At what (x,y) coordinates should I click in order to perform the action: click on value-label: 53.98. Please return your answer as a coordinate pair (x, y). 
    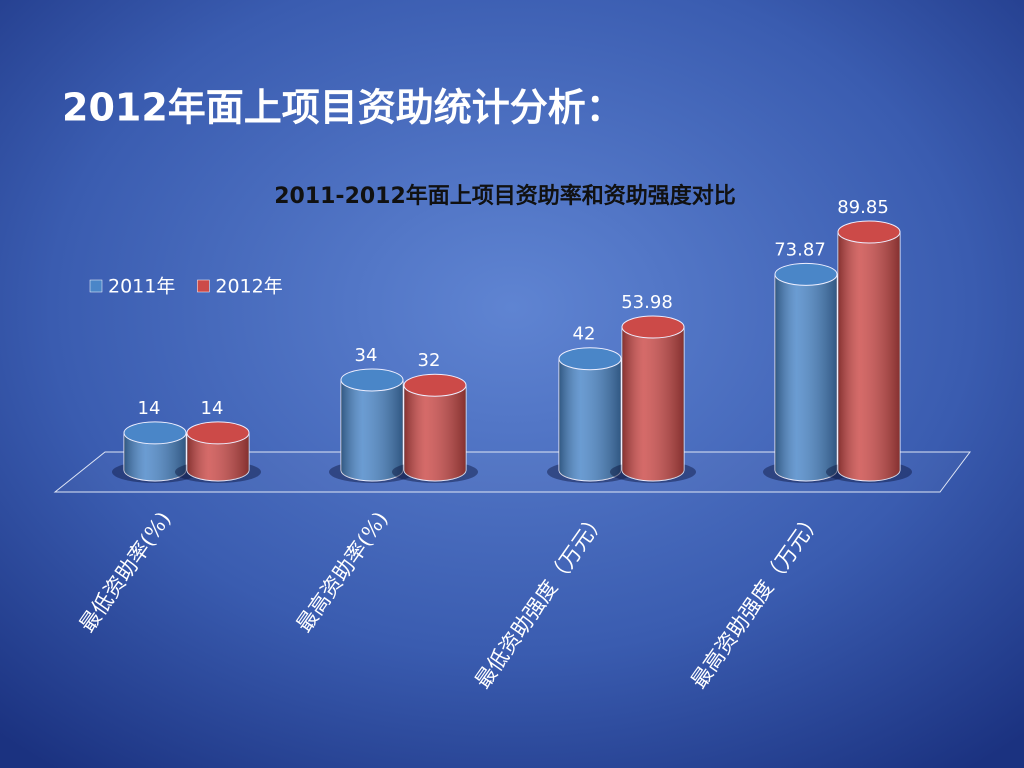
    Looking at the image, I should click on (647, 302).